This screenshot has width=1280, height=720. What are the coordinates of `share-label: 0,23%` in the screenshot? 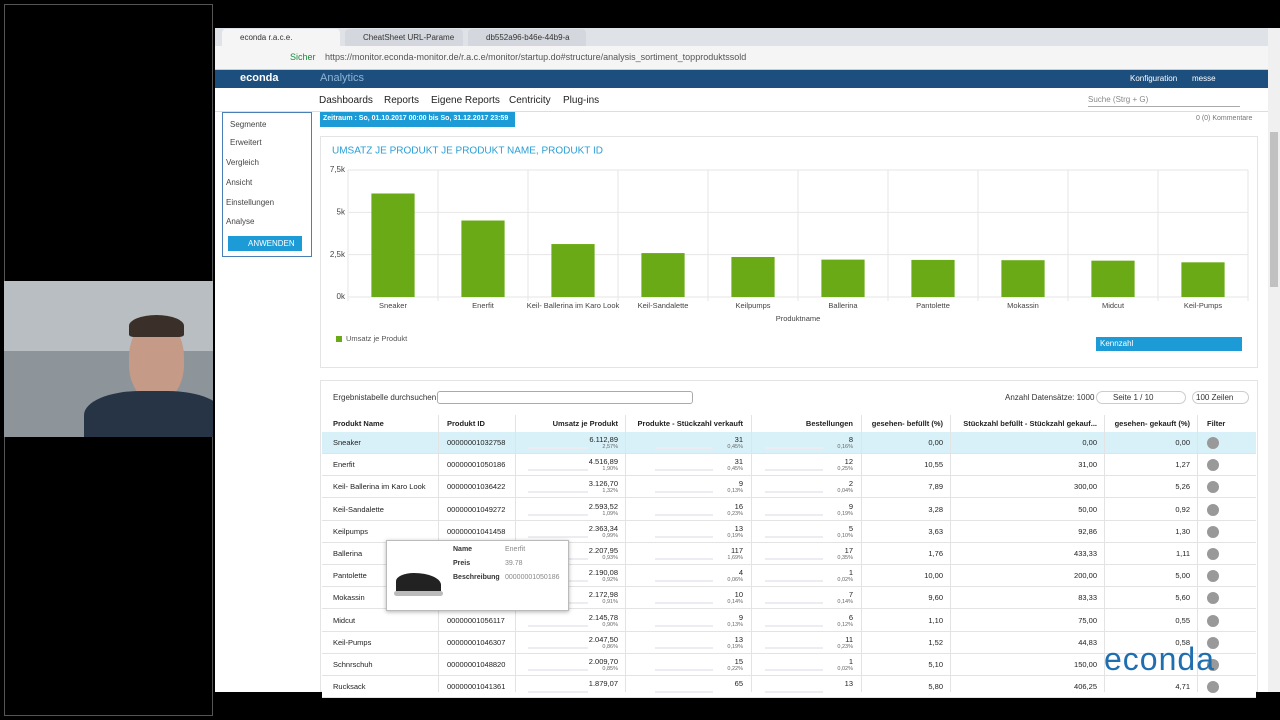 It's located at (735, 513).